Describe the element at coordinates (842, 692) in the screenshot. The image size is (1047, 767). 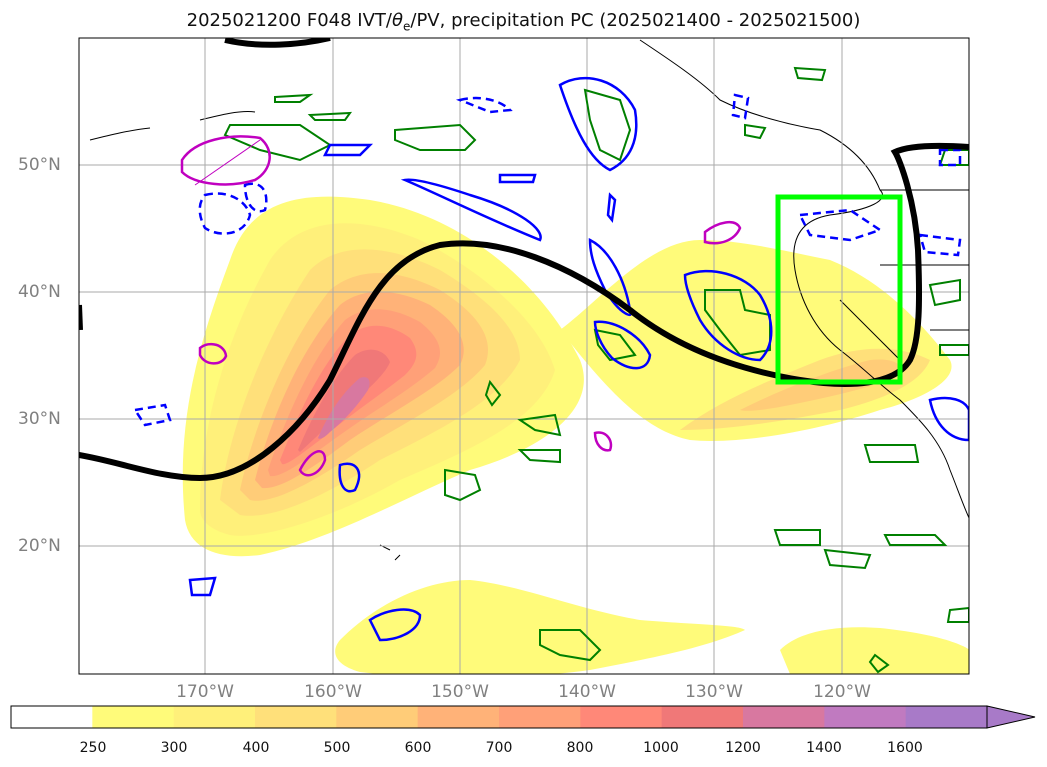
I see `lon-label-120w: 120°W` at that location.